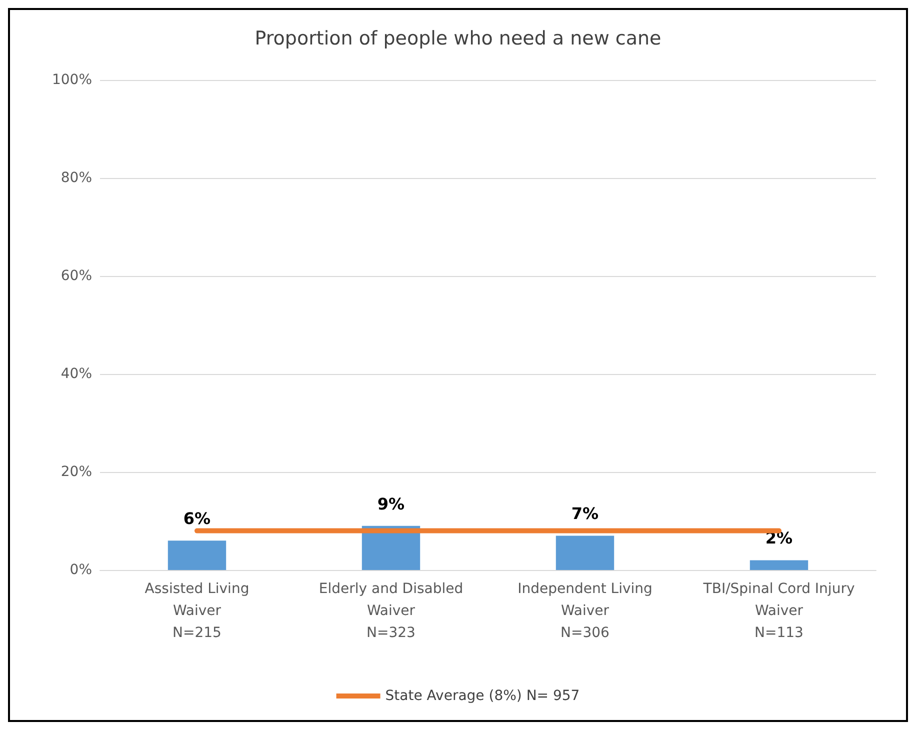 The width and height of the screenshot is (924, 738). Describe the element at coordinates (76, 276) in the screenshot. I see `y-tick-label: 60%` at that location.